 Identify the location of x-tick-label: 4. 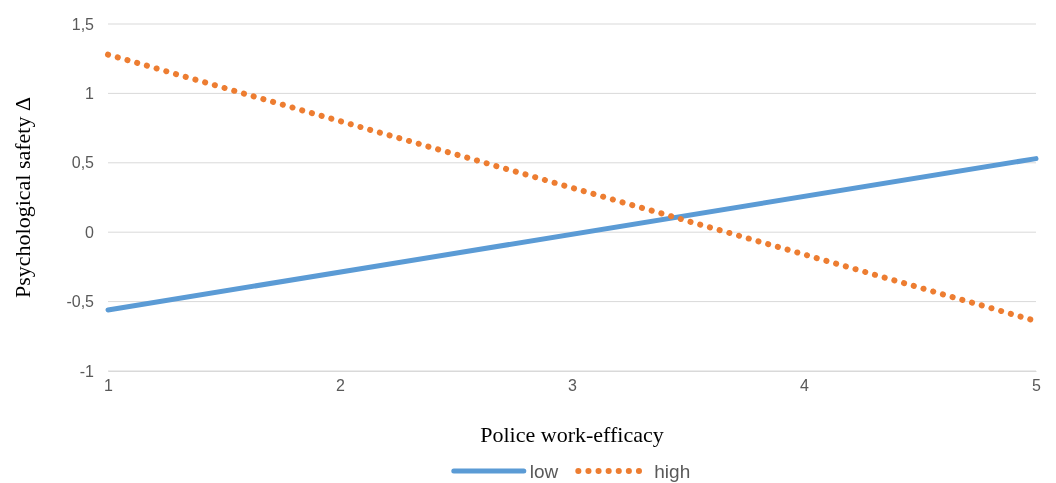
(805, 386).